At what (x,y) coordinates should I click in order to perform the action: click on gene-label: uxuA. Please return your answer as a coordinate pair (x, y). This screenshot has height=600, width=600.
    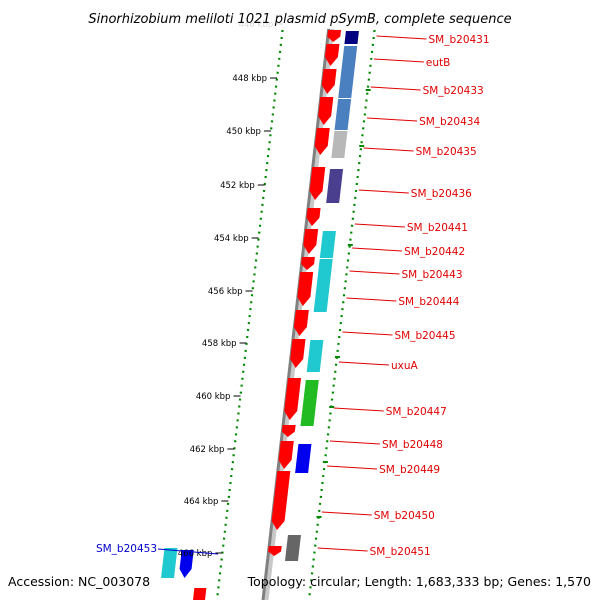
    Looking at the image, I should click on (405, 366).